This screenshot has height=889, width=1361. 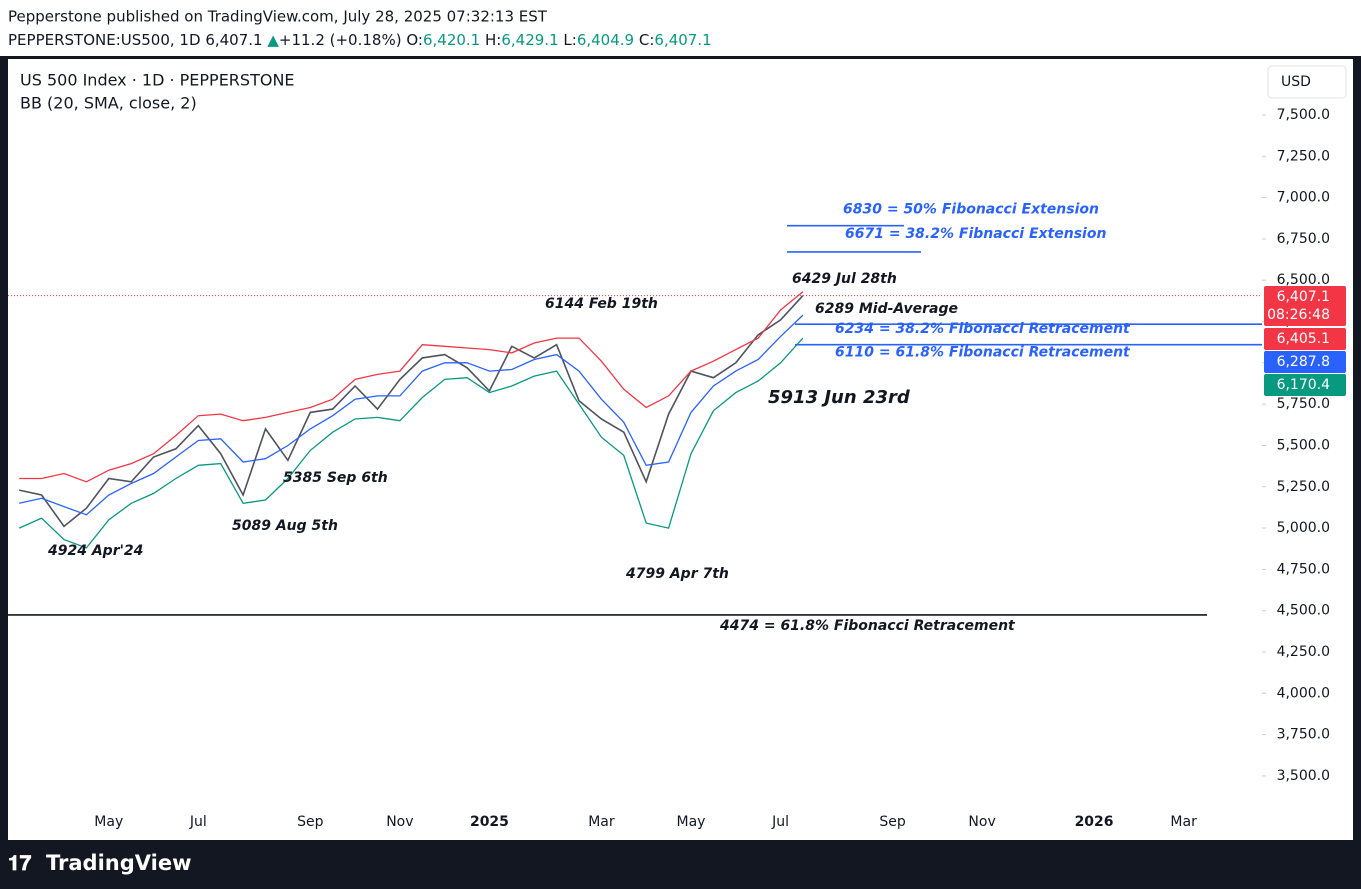 What do you see at coordinates (886, 309) in the screenshot?
I see `annotation: 6289 Mid-Average` at bounding box center [886, 309].